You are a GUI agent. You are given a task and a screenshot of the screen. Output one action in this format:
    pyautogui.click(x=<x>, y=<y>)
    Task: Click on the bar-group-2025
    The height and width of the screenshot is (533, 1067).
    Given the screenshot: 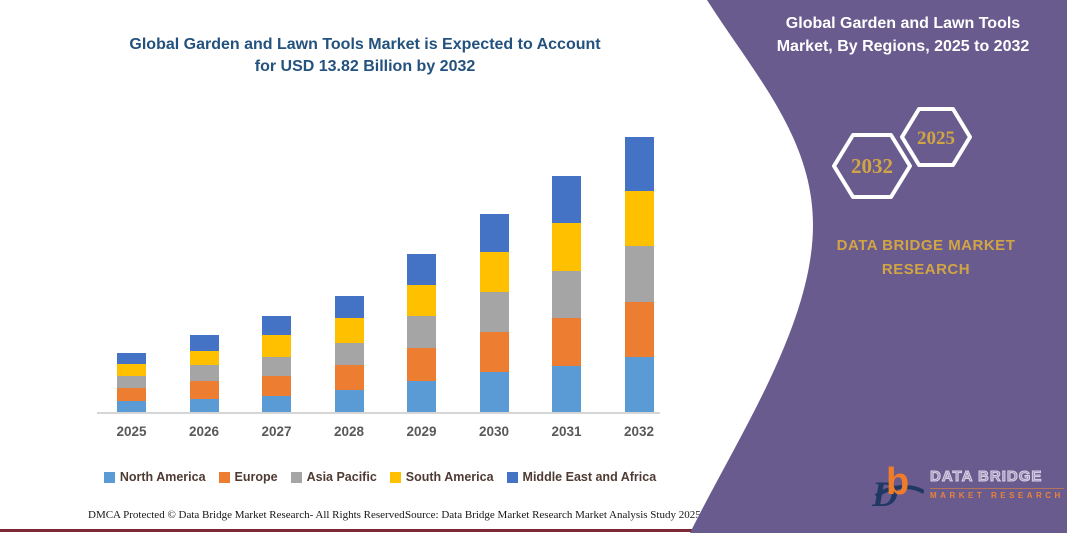 What is the action you would take?
    pyautogui.click(x=131, y=382)
    